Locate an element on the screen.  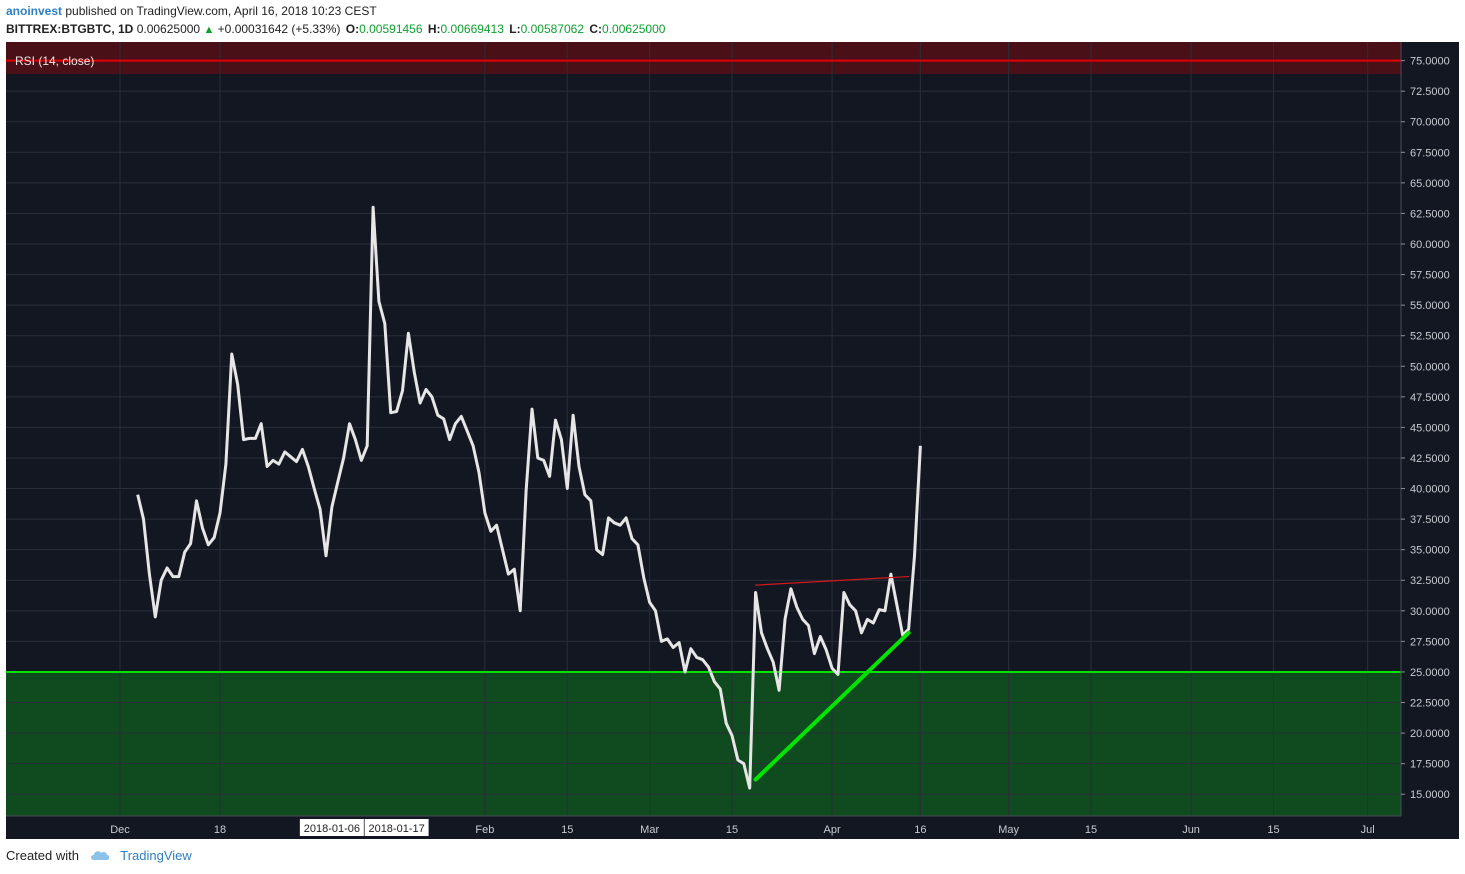
x-crosshair-label: 2018-01-06 is located at coordinates (332, 829).